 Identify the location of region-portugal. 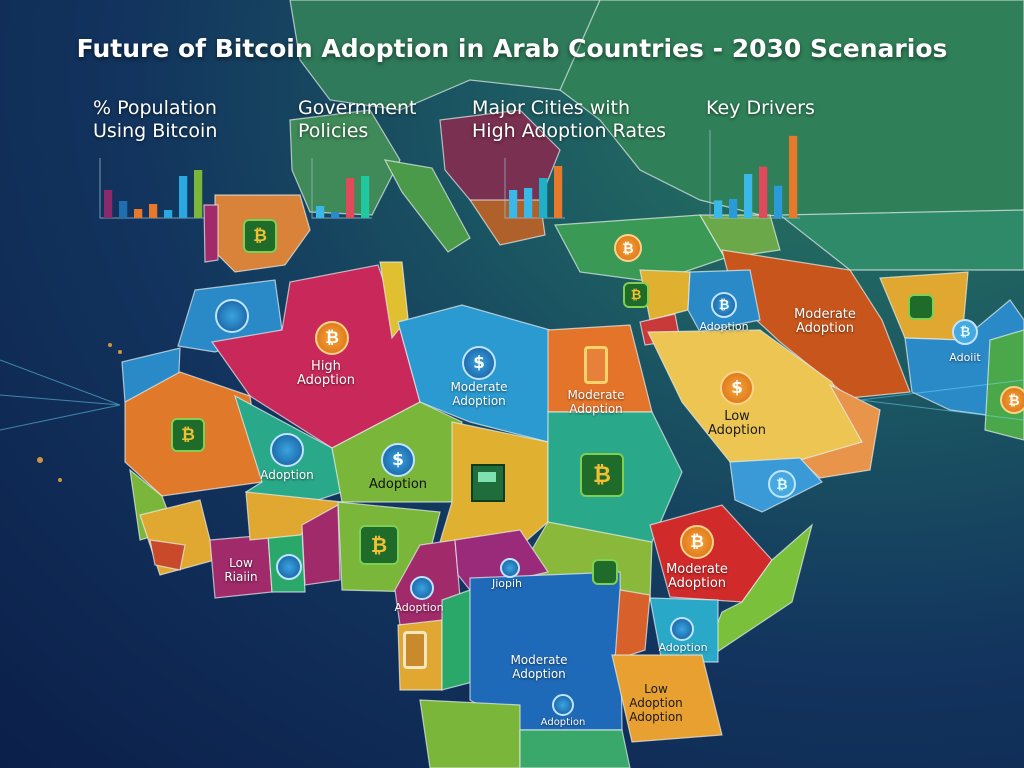
(211, 233).